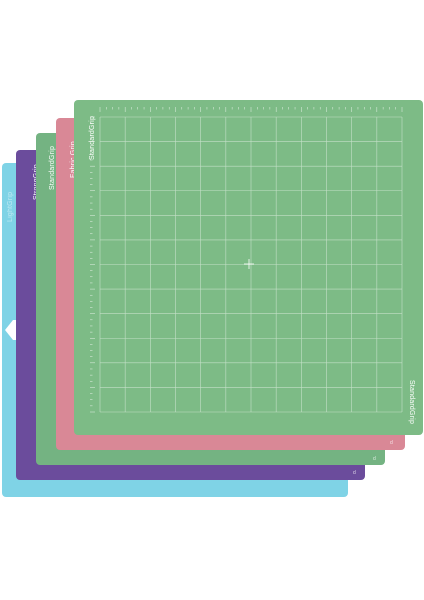 This screenshot has height=600, width=424. What do you see at coordinates (92, 138) in the screenshot?
I see `mat-standardgrip-front-top-label: StandardGrip` at bounding box center [92, 138].